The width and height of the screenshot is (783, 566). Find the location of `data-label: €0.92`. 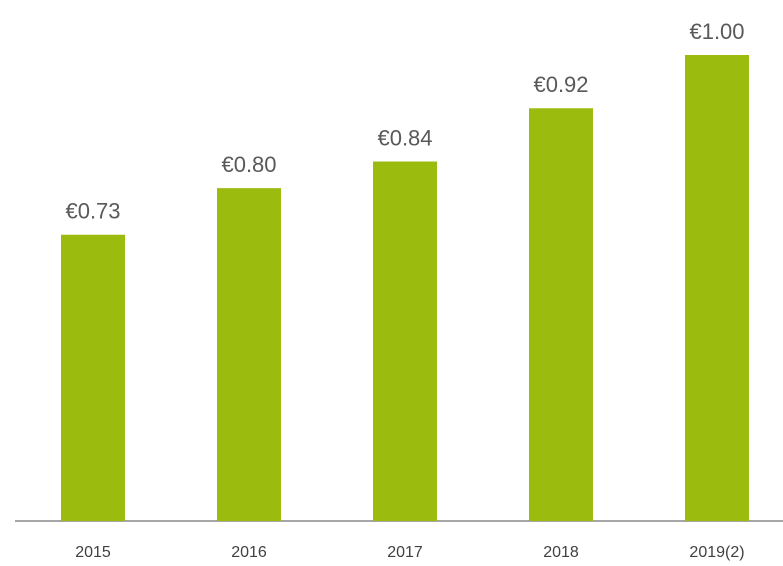

data-label: €0.92 is located at coordinates (560, 84).